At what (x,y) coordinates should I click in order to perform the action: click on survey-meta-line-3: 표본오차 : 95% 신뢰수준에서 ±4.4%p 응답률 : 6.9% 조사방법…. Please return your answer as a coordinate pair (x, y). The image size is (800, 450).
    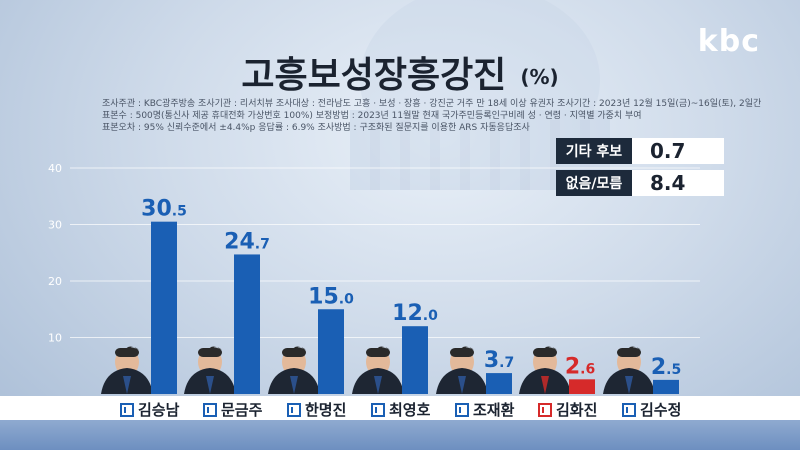
    Looking at the image, I should click on (316, 128).